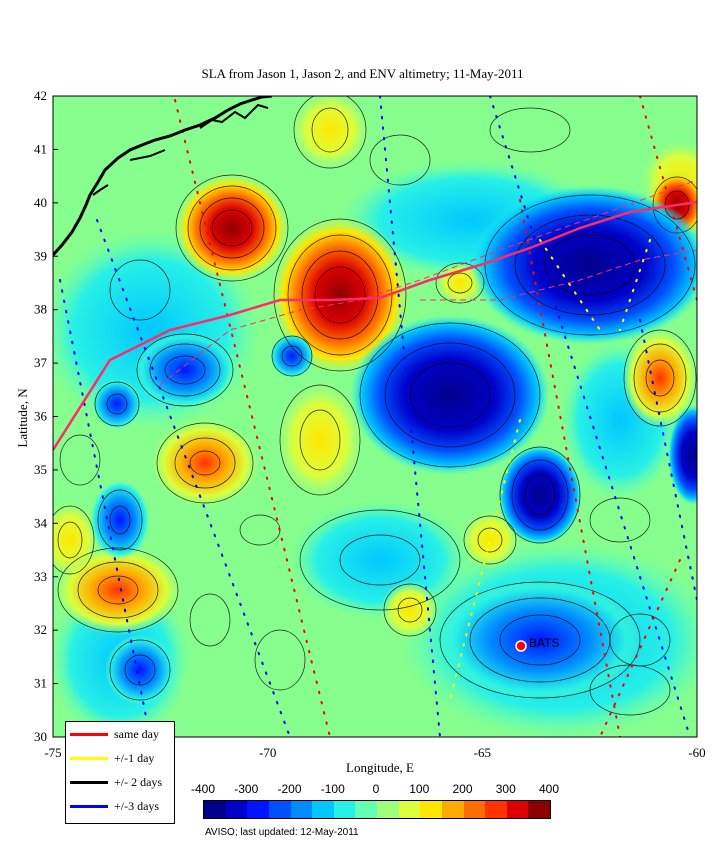 This screenshot has width=725, height=863. What do you see at coordinates (380, 767) in the screenshot?
I see `x-axis-label: Longitude, E` at bounding box center [380, 767].